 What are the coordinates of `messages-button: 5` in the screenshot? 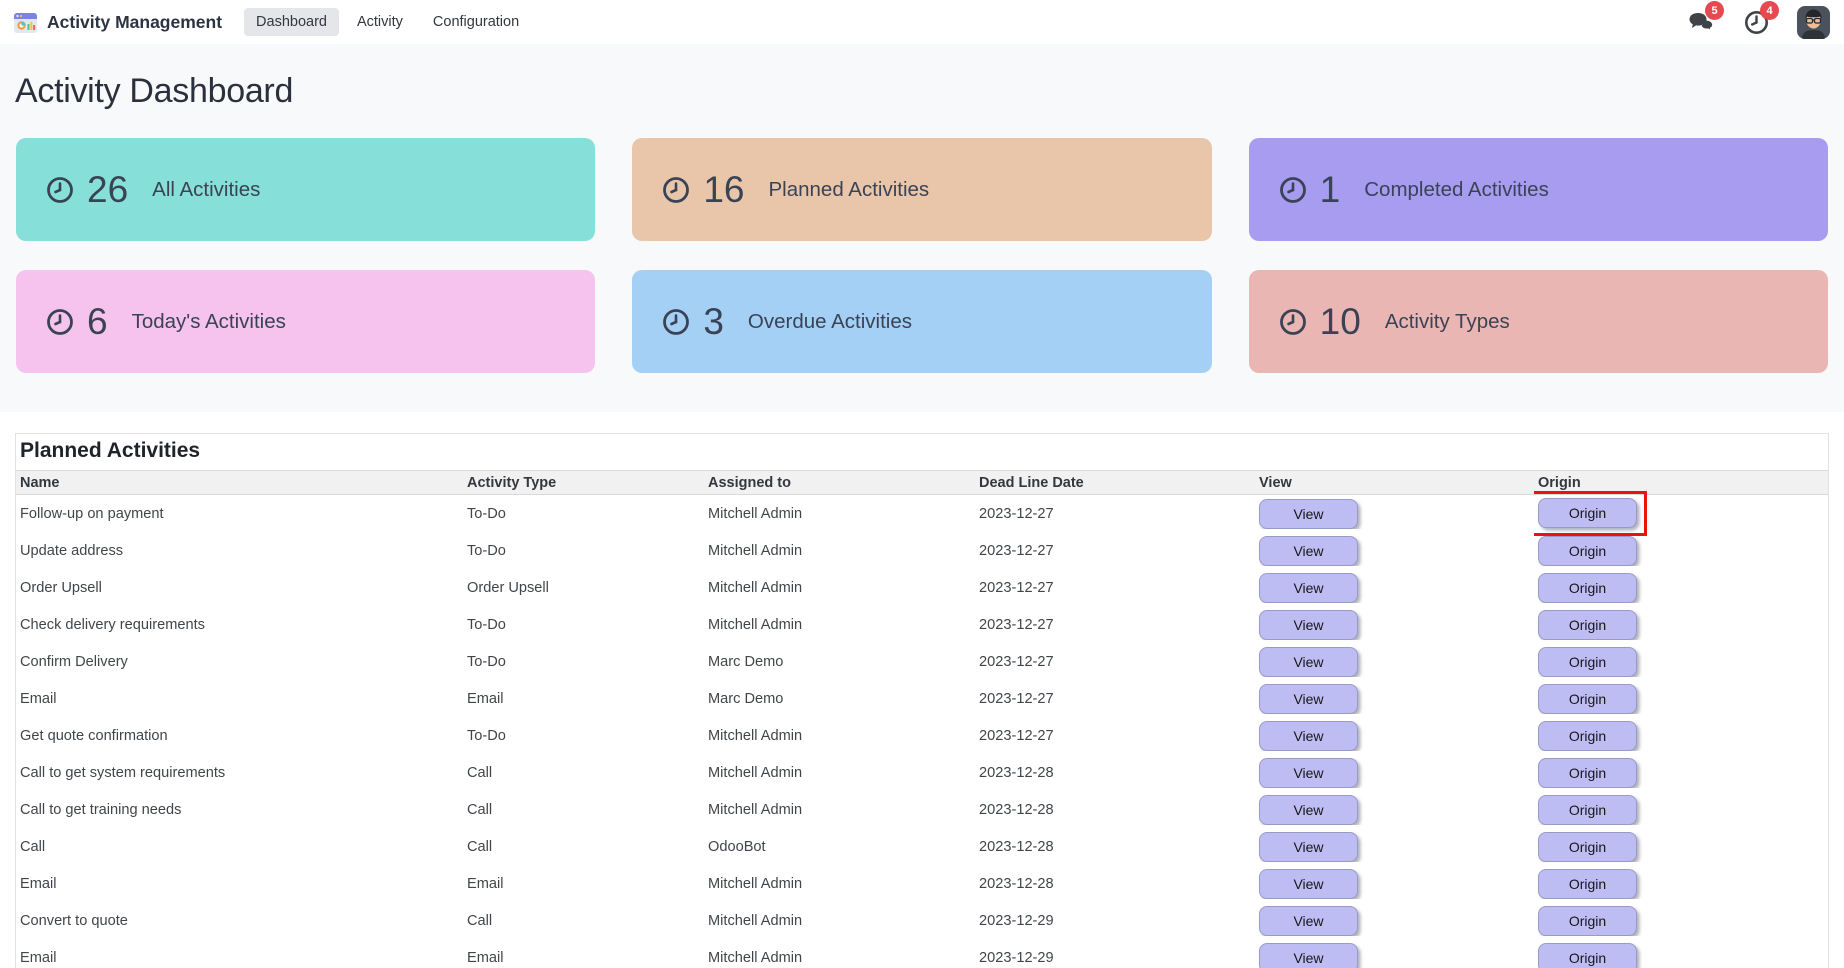 It's located at (1705, 18).